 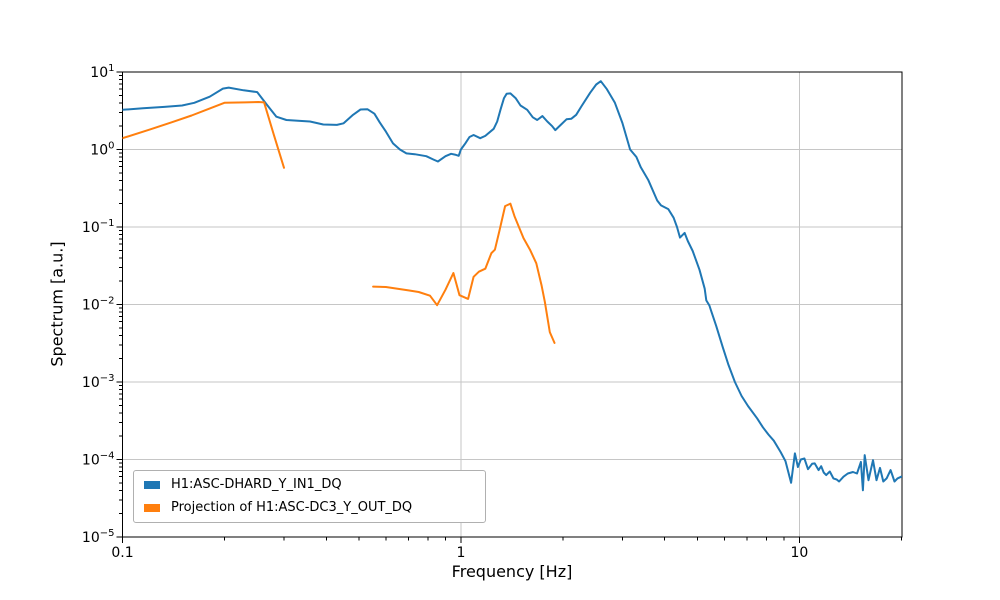 I want to click on y-tick-label: 10⁻³, so click(x=98, y=382).